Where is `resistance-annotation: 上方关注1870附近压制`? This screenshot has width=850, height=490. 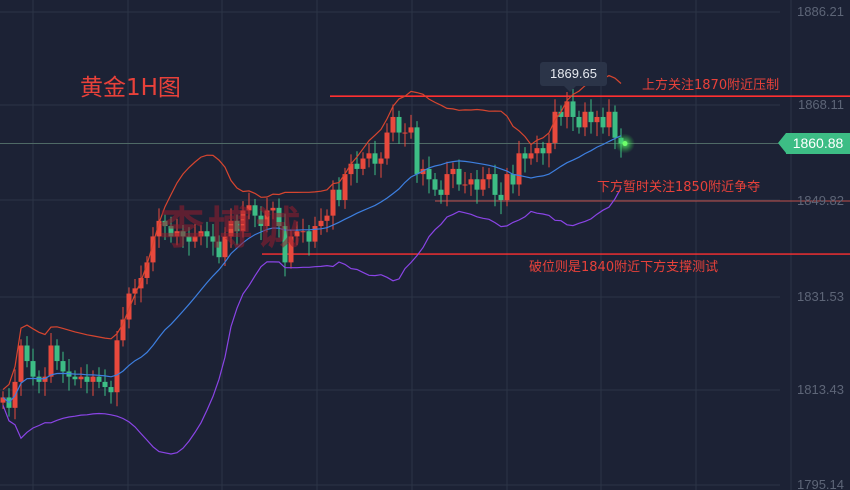 resistance-annotation: 上方关注1870附近压制 is located at coordinates (711, 85).